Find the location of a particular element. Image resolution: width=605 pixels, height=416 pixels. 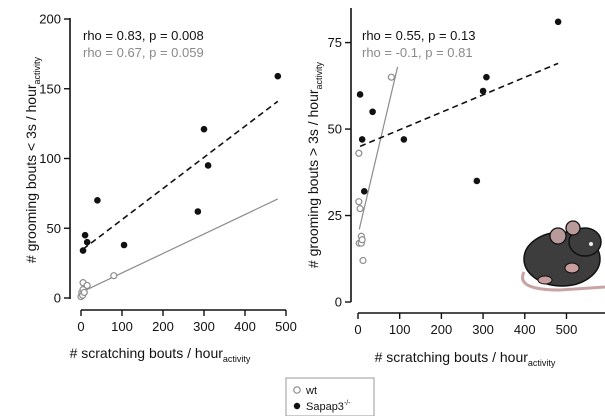

right-x-tick-label: 200 is located at coordinates (442, 329).